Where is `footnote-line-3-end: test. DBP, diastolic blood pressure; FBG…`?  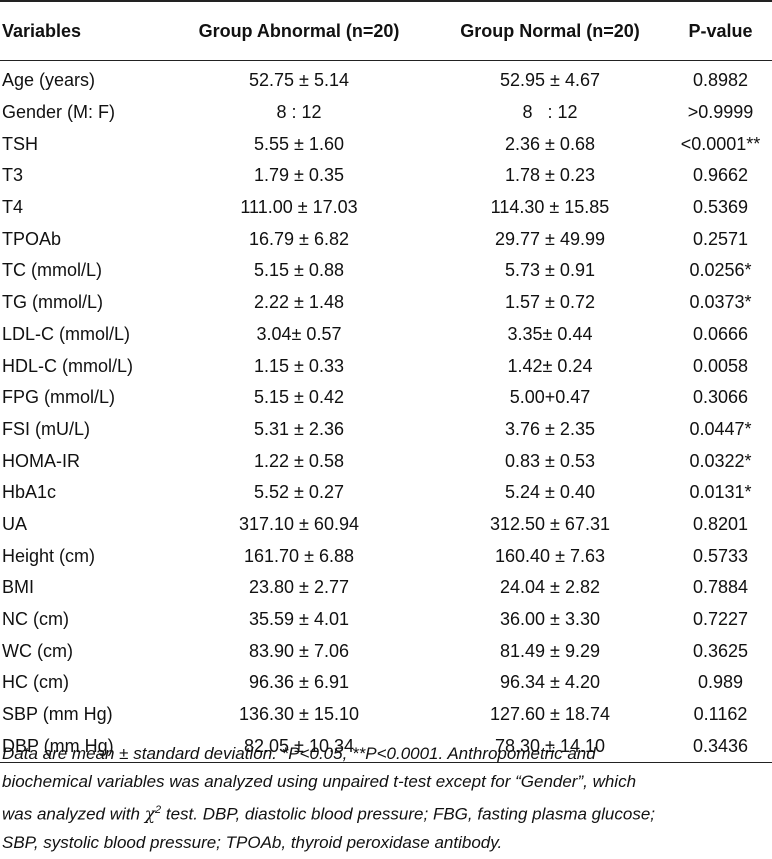
footnote-line-3-end: test. DBP, diastolic blood pressure; FBG… is located at coordinates (408, 814).